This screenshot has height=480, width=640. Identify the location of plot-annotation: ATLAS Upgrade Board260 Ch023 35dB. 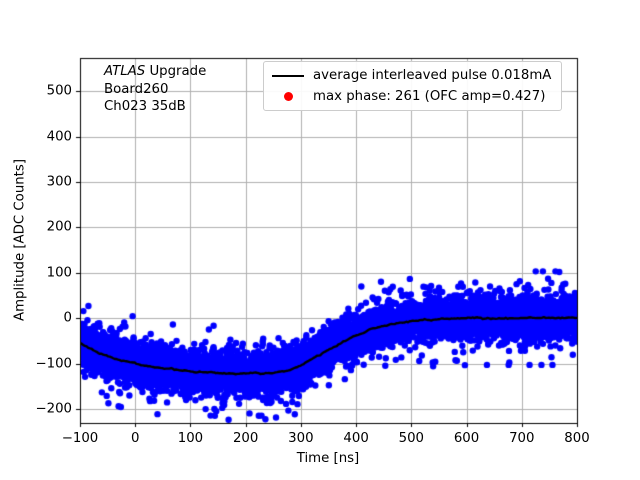
(155, 89).